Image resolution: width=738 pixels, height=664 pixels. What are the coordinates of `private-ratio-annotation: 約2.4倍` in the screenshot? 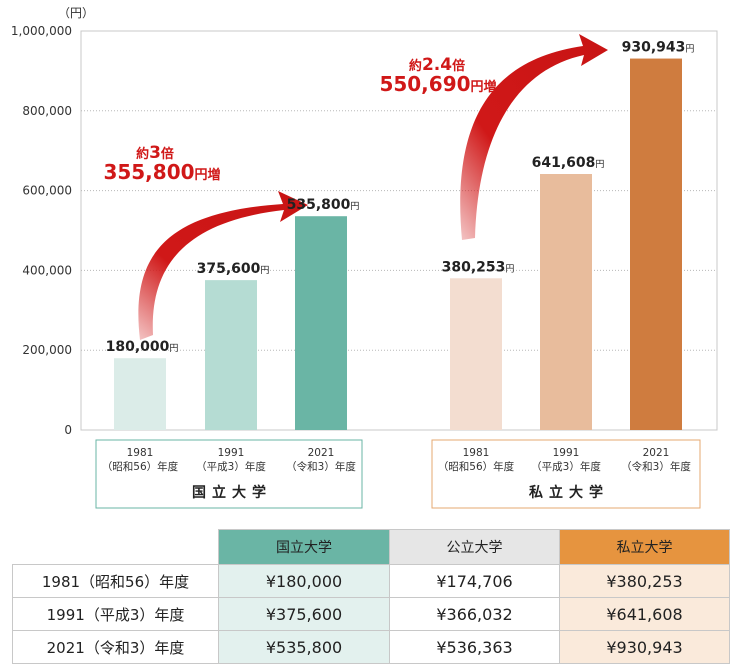 It's located at (437, 65).